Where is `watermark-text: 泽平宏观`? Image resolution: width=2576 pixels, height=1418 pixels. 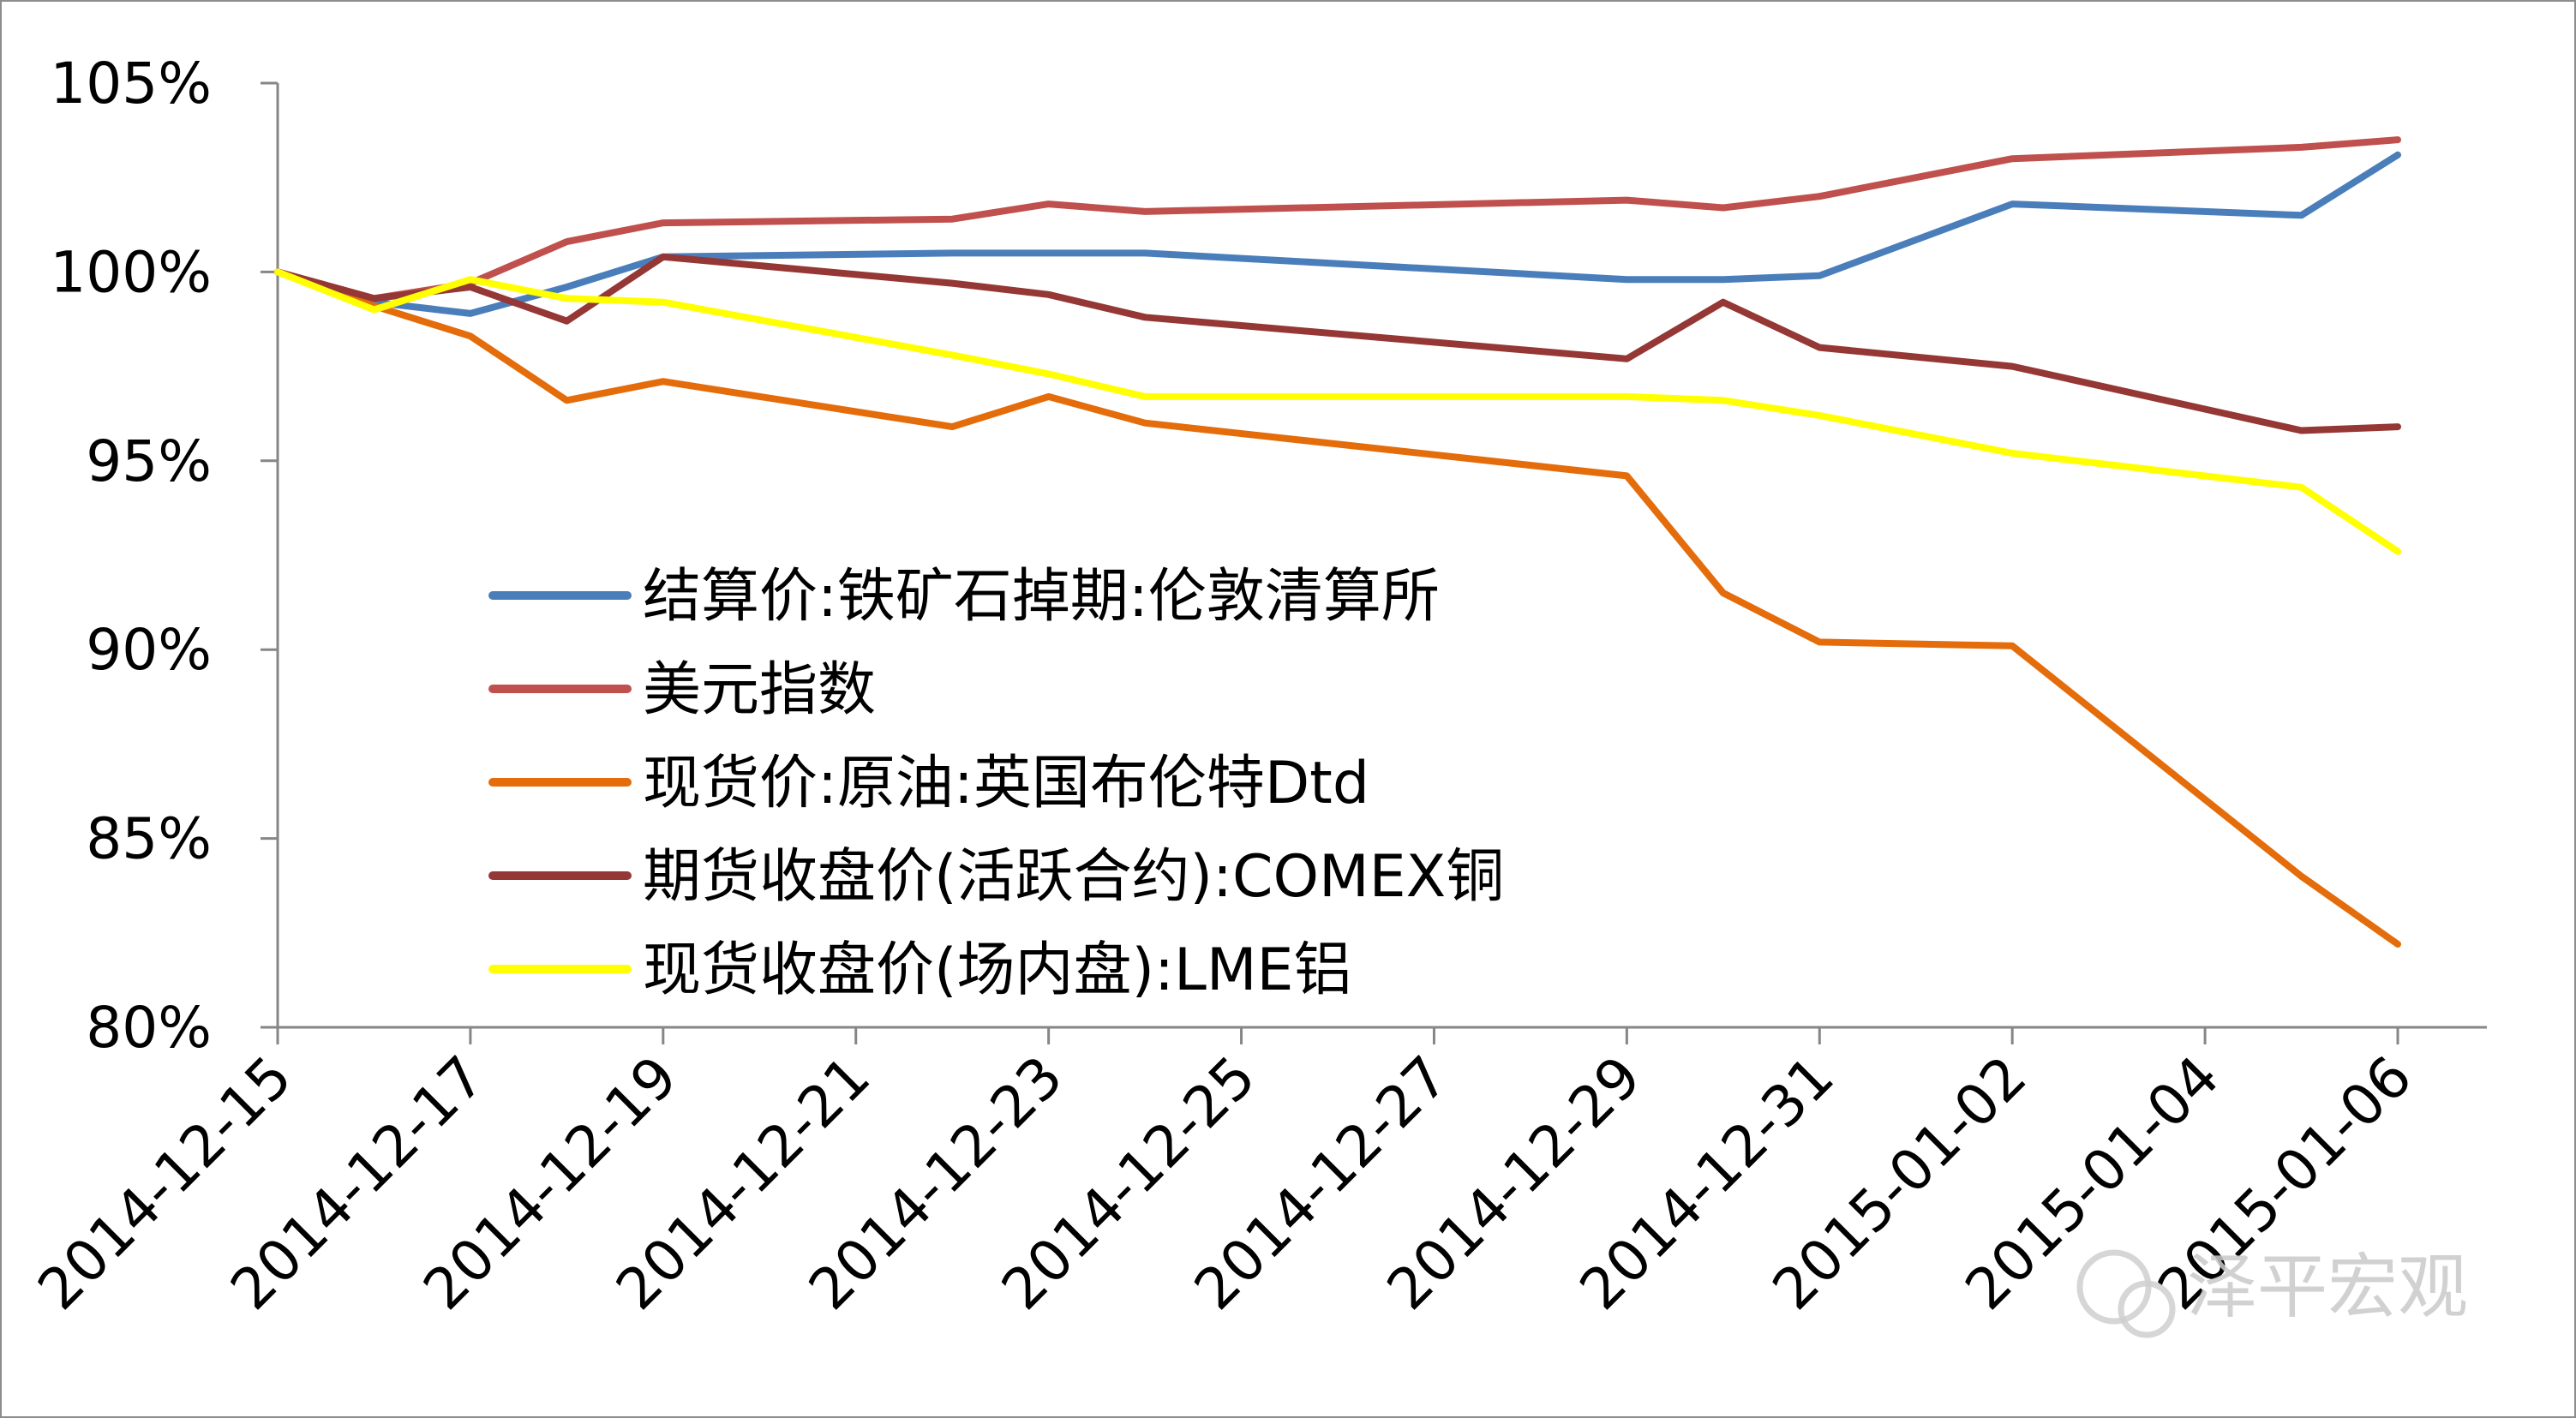
watermark-text: 泽平宏观 is located at coordinates (2327, 1287).